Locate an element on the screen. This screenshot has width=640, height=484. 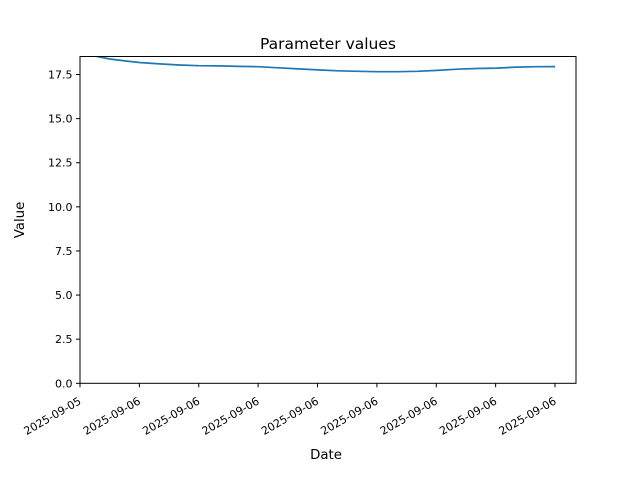
y-tick-label: 5.0 is located at coordinates (64, 295).